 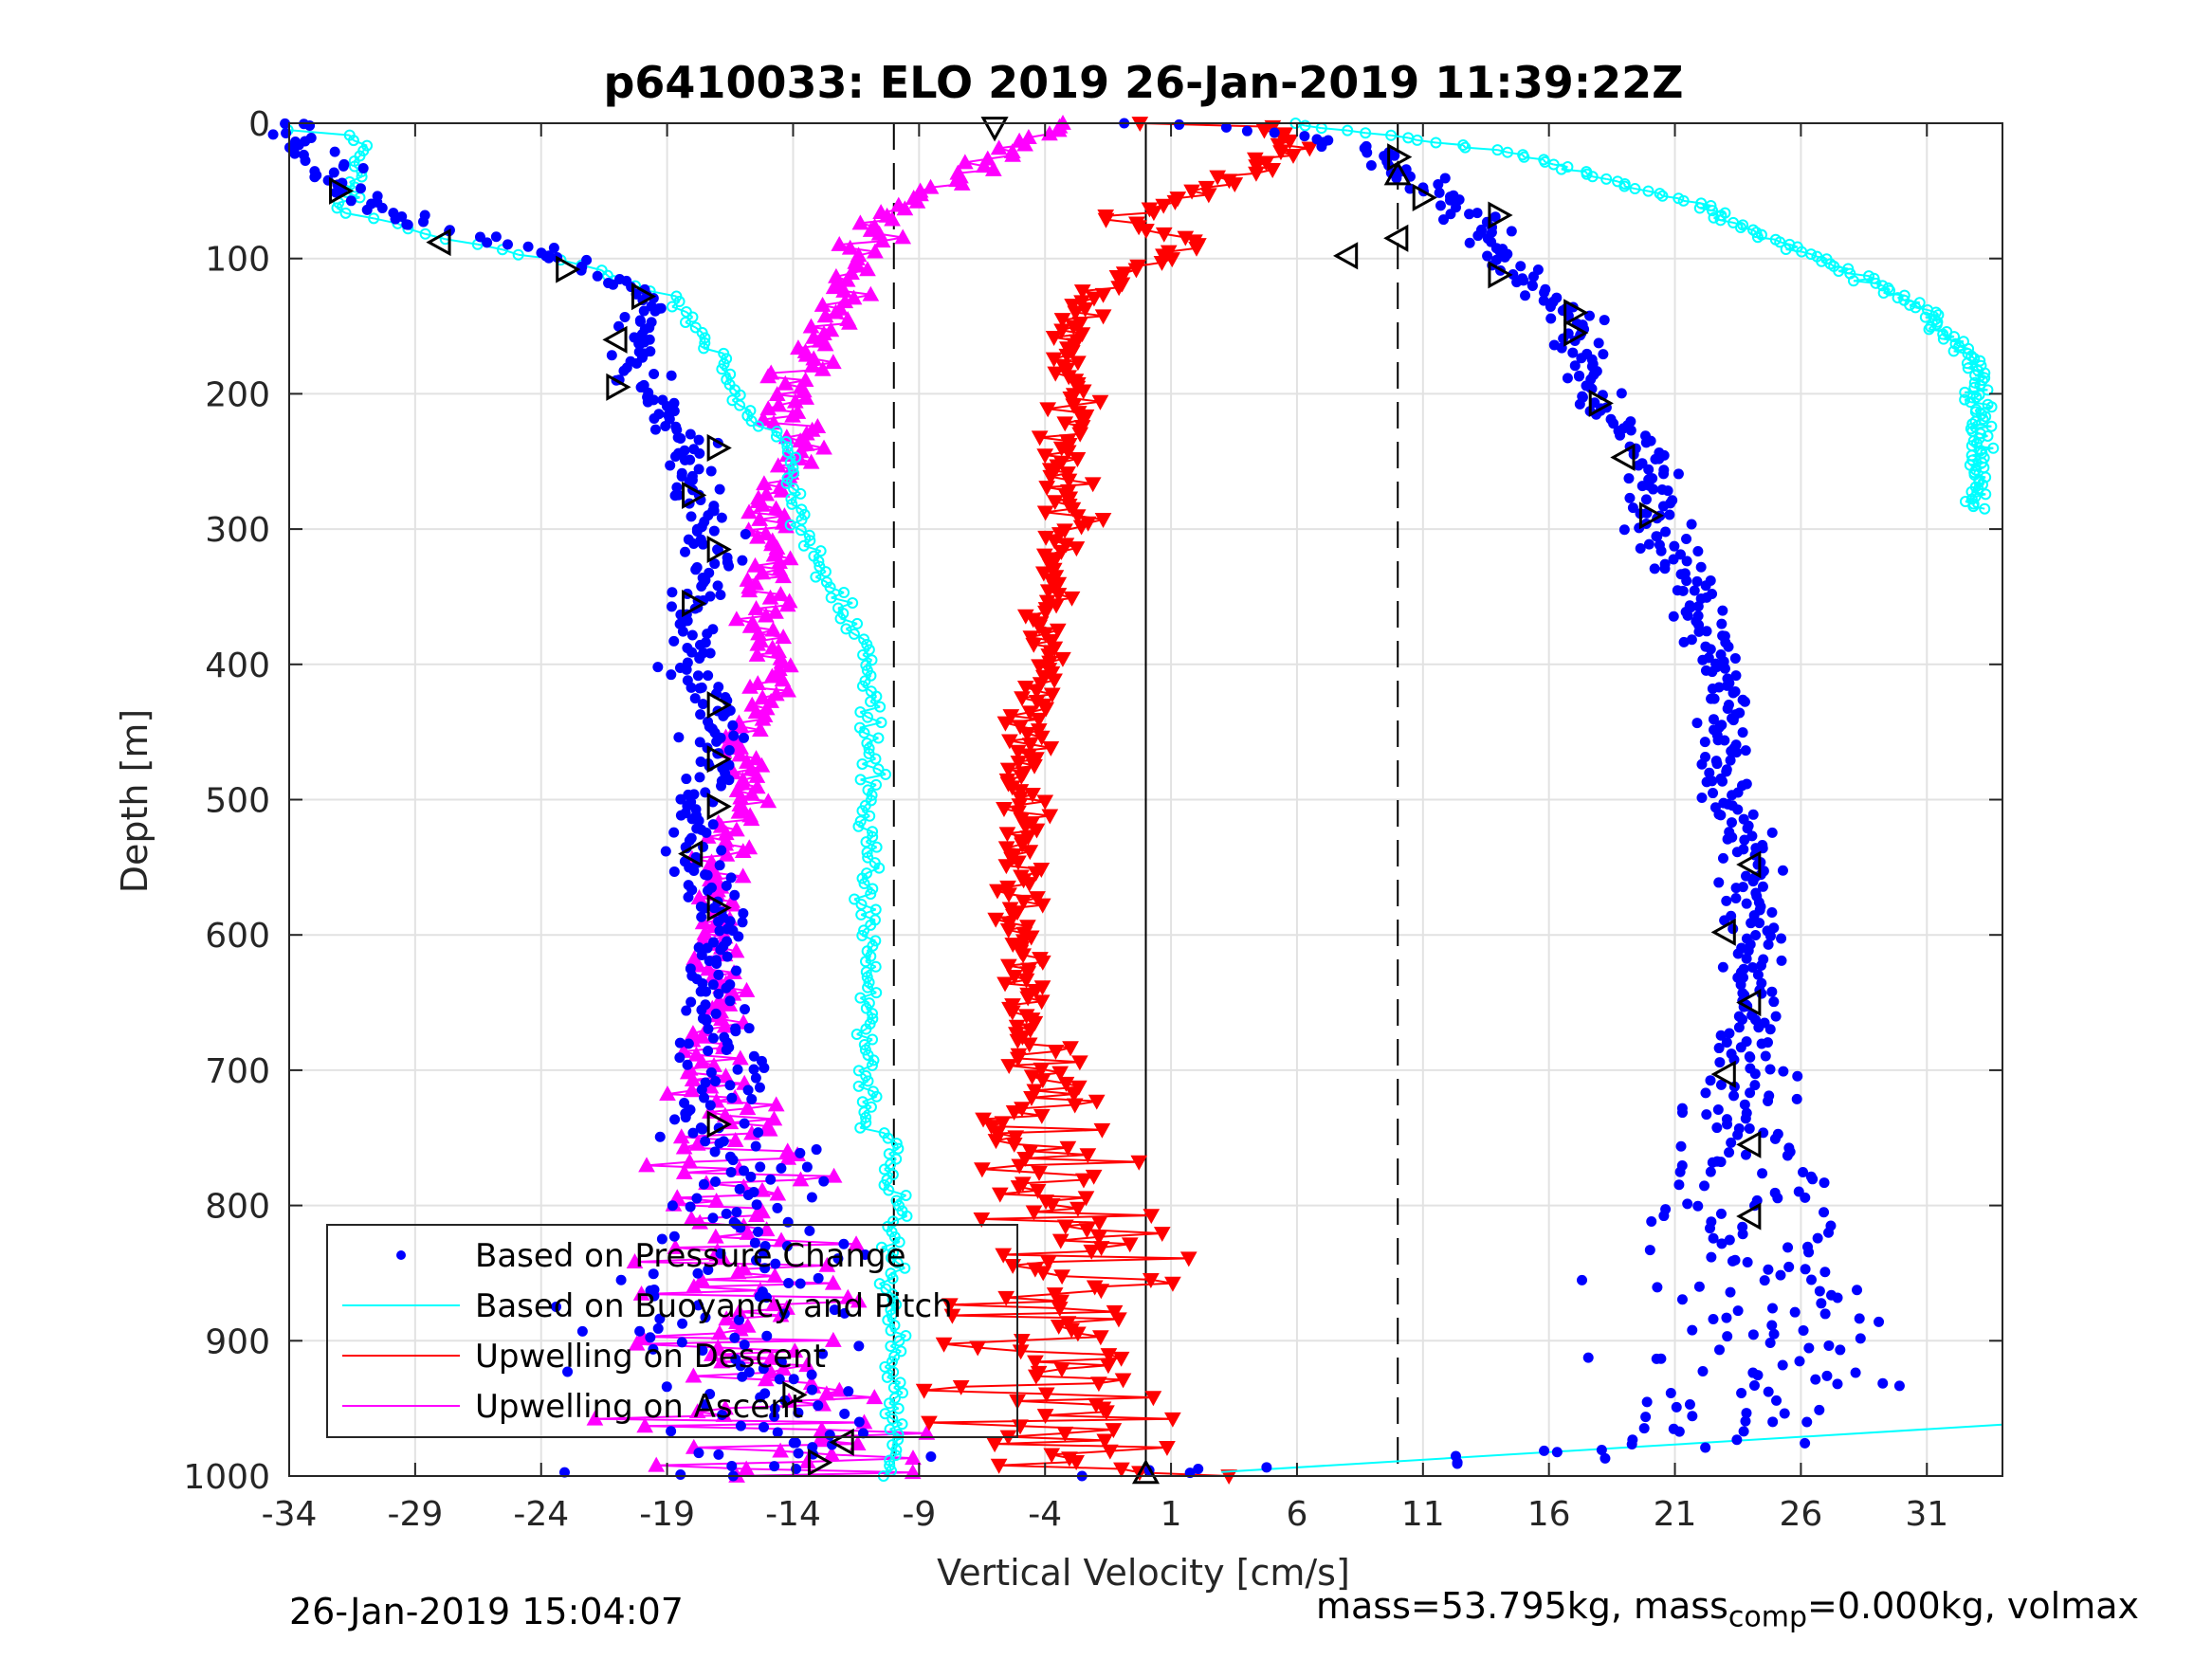 What do you see at coordinates (237, 936) in the screenshot?
I see `y-tick-label: 600` at bounding box center [237, 936].